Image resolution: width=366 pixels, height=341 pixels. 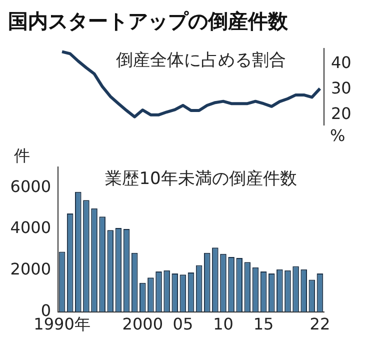 What do you see at coordinates (148, 21) in the screenshot?
I see `chart-title: 国内スタートアップの倒産件数` at bounding box center [148, 21].